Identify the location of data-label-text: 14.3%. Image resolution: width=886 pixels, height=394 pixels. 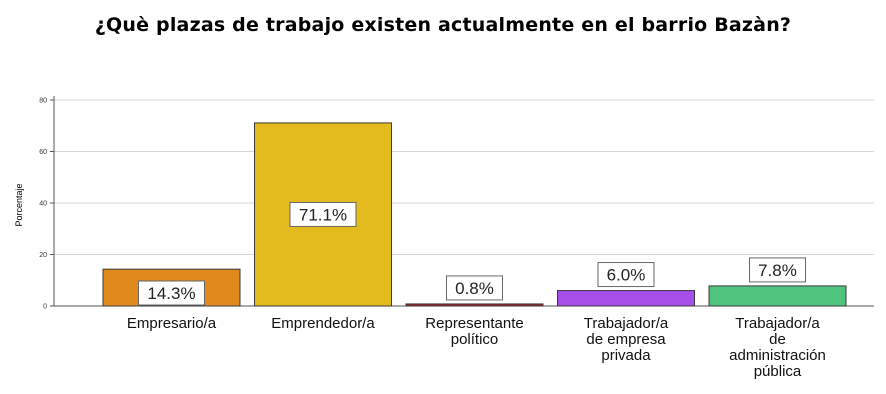
(171, 293).